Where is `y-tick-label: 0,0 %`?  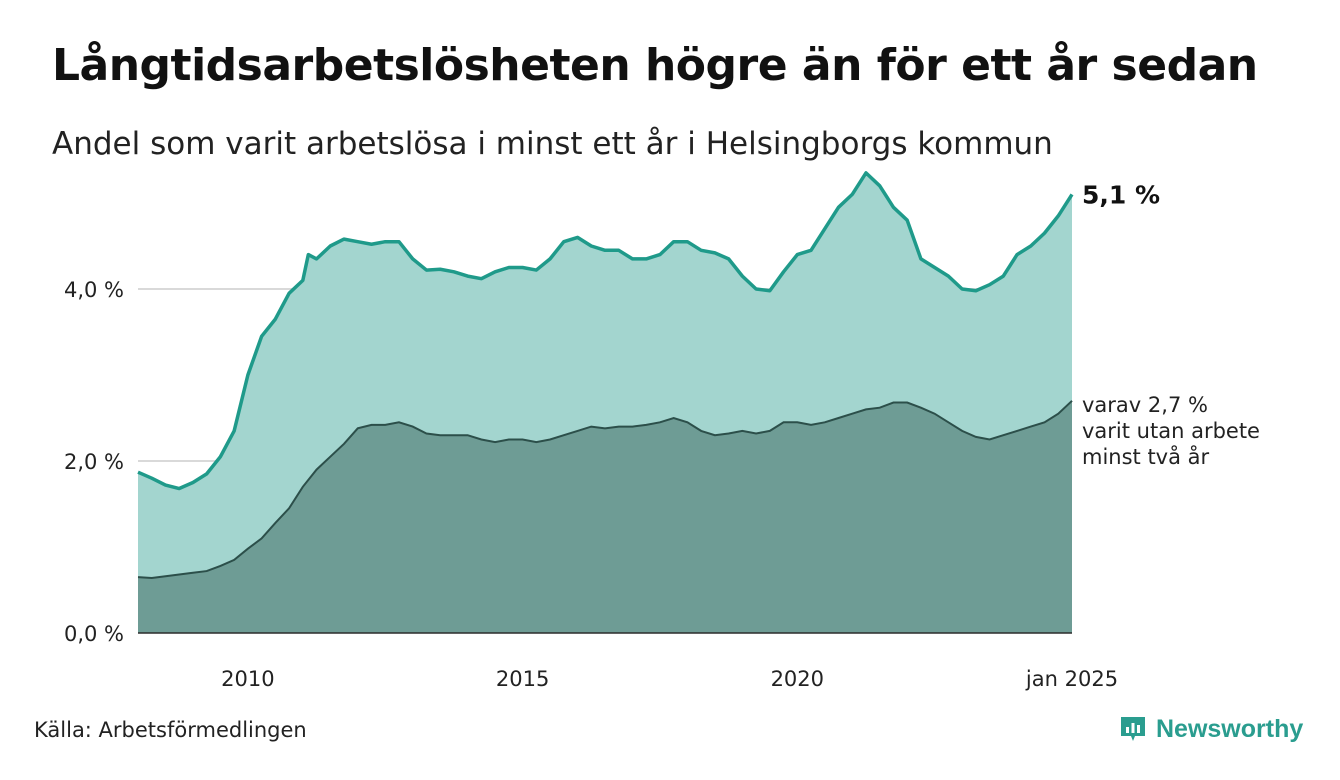 y-tick-label: 0,0 % is located at coordinates (94, 634).